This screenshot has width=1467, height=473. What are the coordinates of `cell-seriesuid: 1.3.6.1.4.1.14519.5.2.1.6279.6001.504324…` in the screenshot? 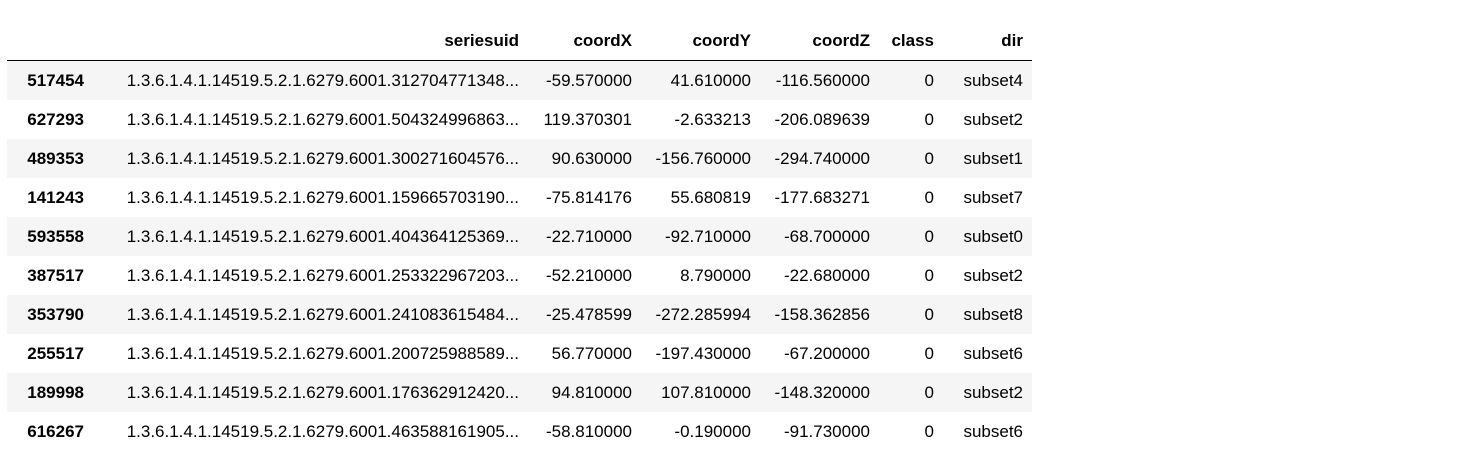 It's located at (322, 119).